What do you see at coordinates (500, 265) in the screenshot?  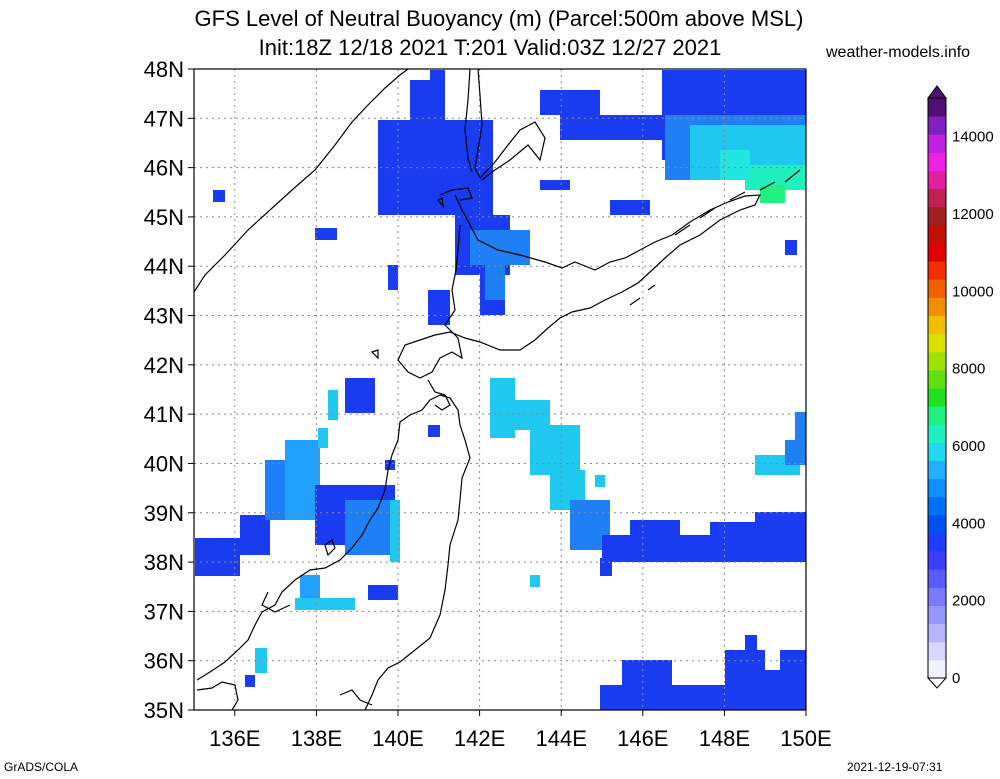 I see `lnb-region-hokkaido-mid` at bounding box center [500, 265].